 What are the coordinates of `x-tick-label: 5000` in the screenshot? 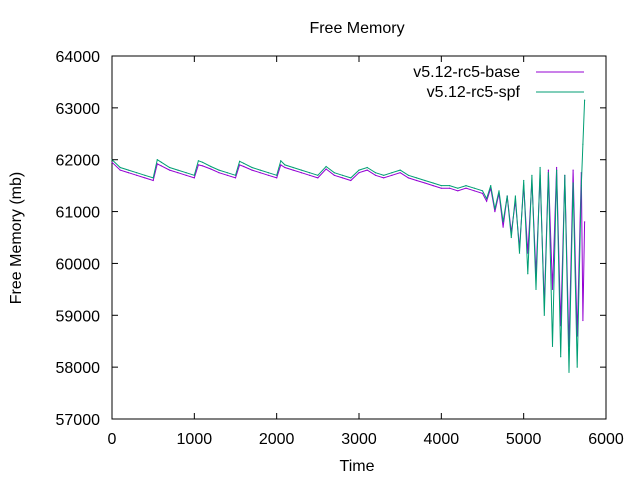 It's located at (524, 439).